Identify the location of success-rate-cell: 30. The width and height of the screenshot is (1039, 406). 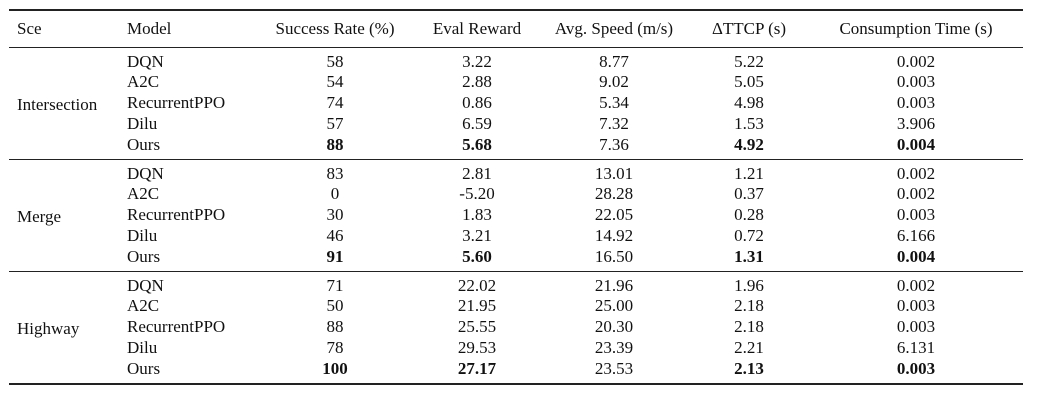
(335, 214).